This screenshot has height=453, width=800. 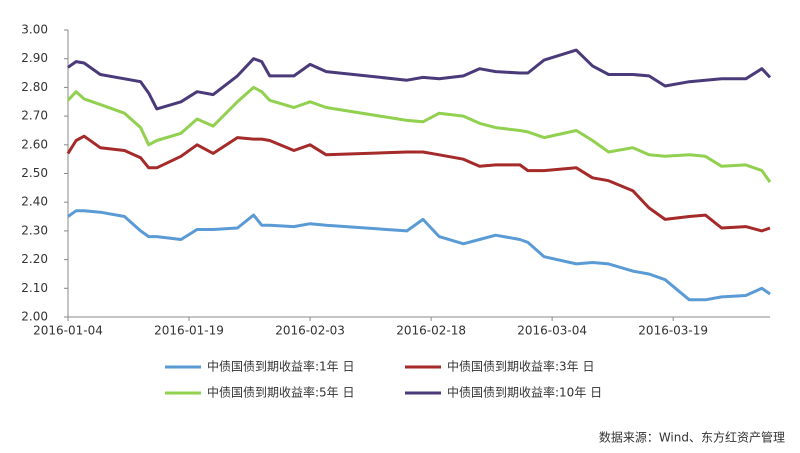 I want to click on x-tick-label: 2016-02-18, so click(x=431, y=331).